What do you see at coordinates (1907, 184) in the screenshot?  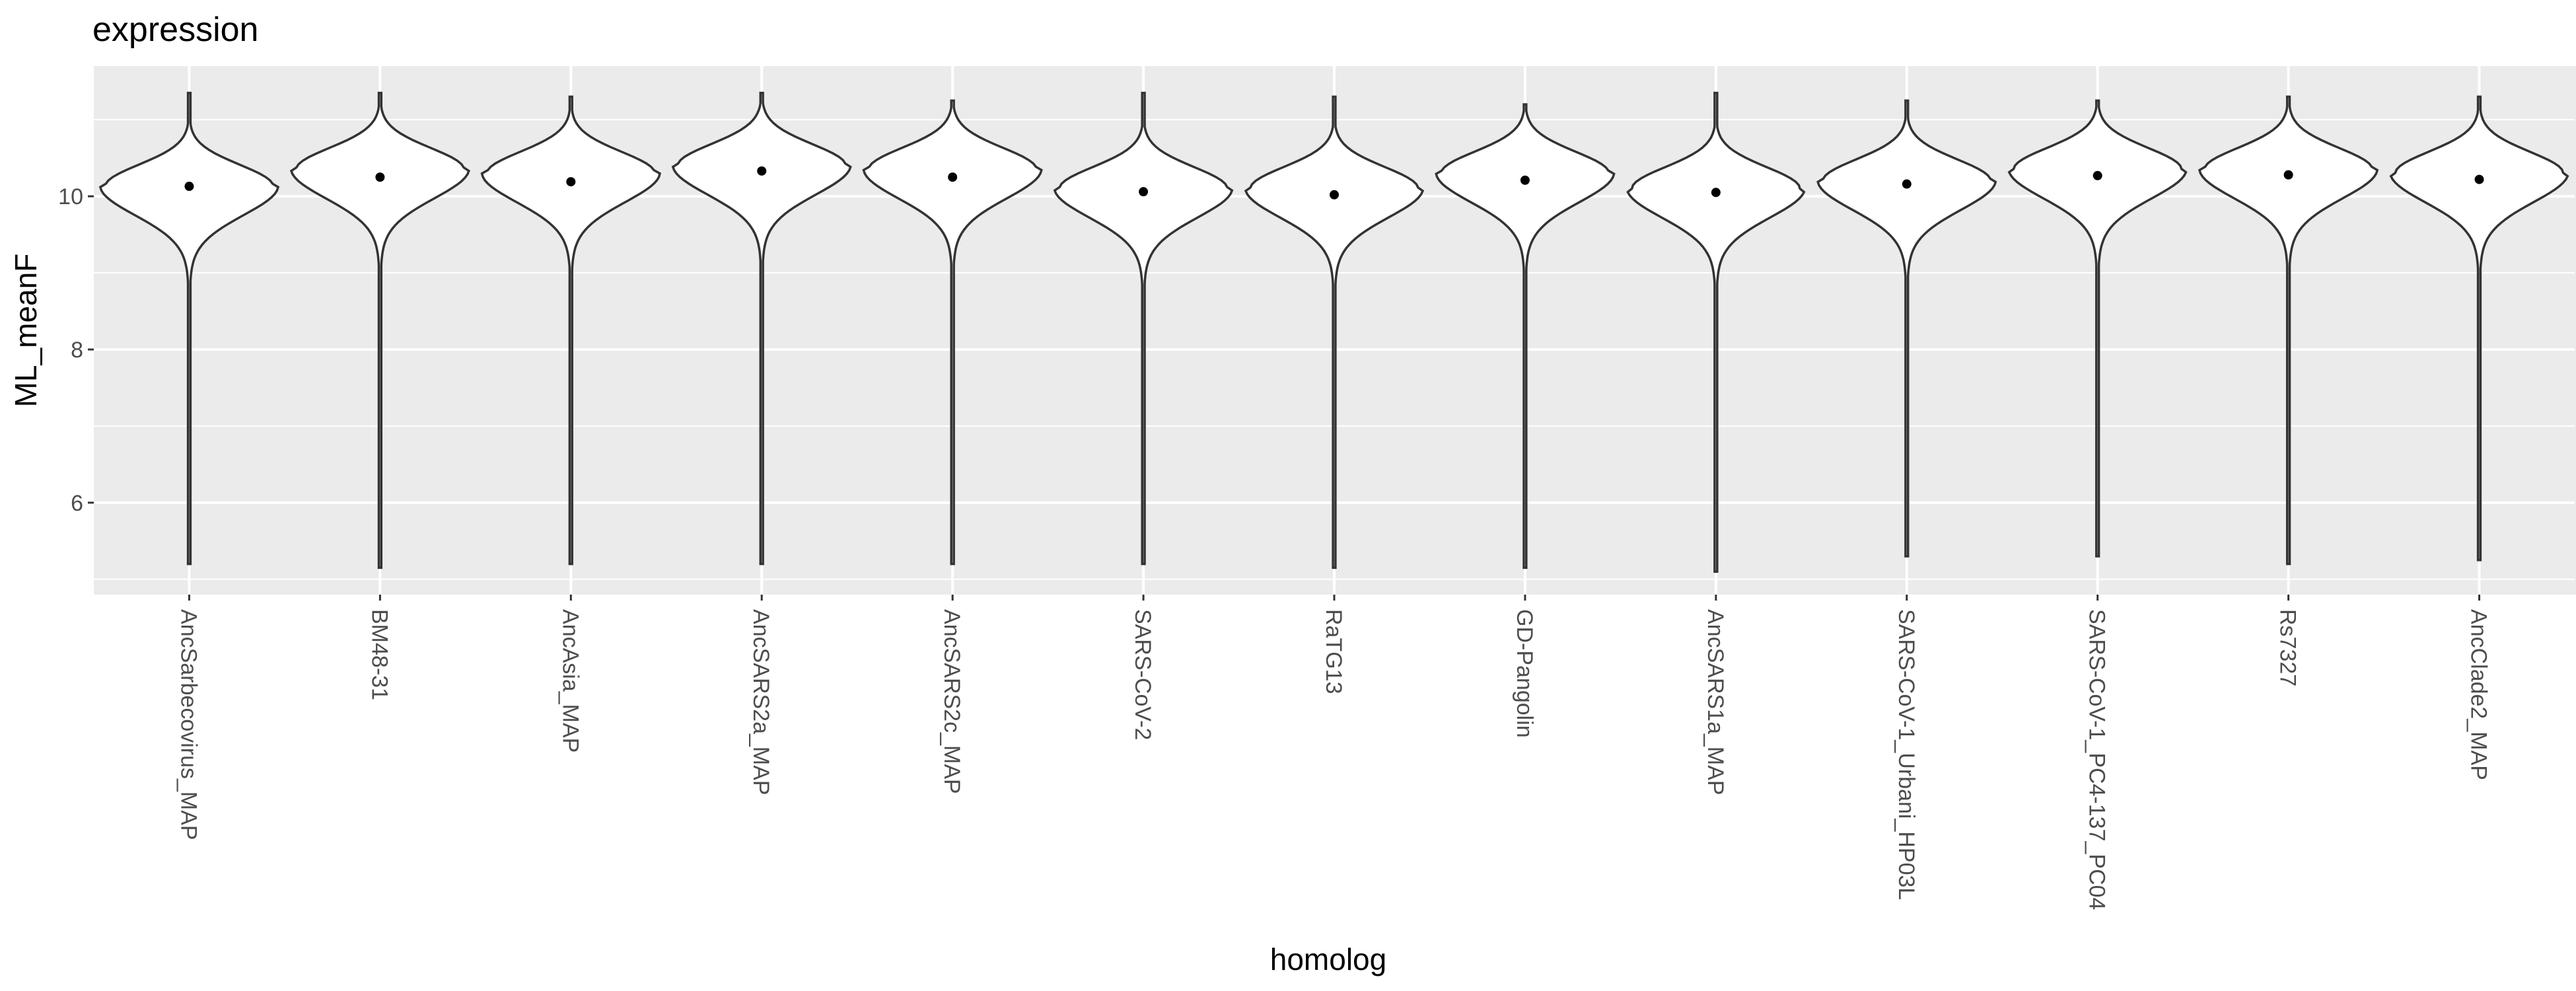 I see `mean-point-SARS-CoV-1_Urbani_HP03L` at bounding box center [1907, 184].